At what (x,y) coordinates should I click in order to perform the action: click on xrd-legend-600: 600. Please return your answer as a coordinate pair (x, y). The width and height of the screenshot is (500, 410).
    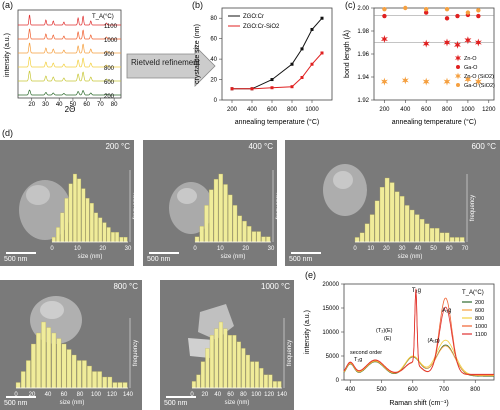
    Looking at the image, I should click on (109, 83).